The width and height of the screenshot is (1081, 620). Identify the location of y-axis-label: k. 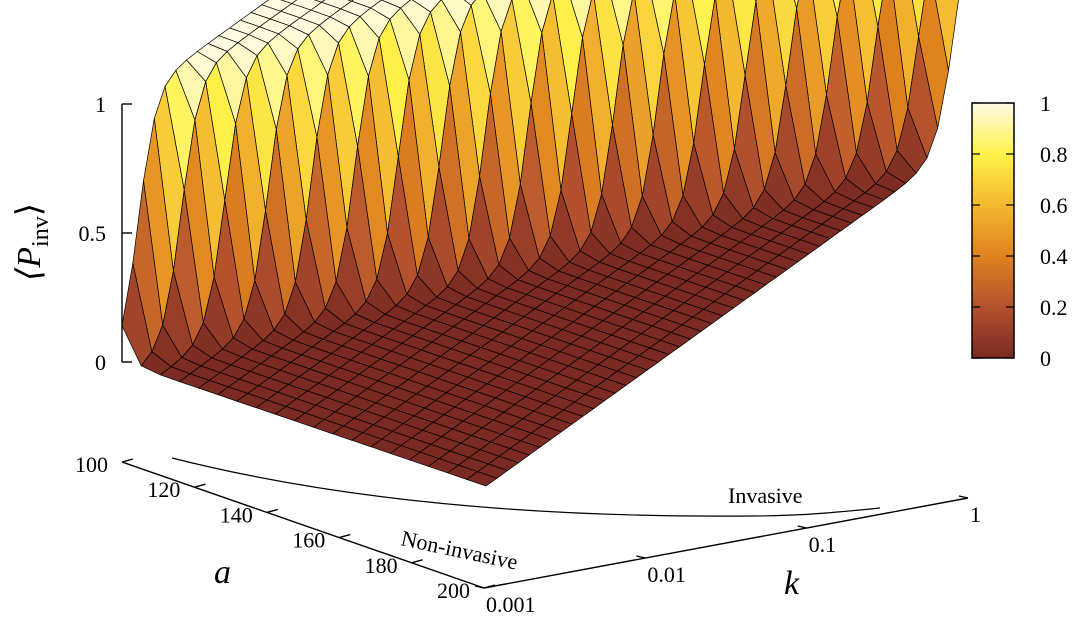
(792, 583).